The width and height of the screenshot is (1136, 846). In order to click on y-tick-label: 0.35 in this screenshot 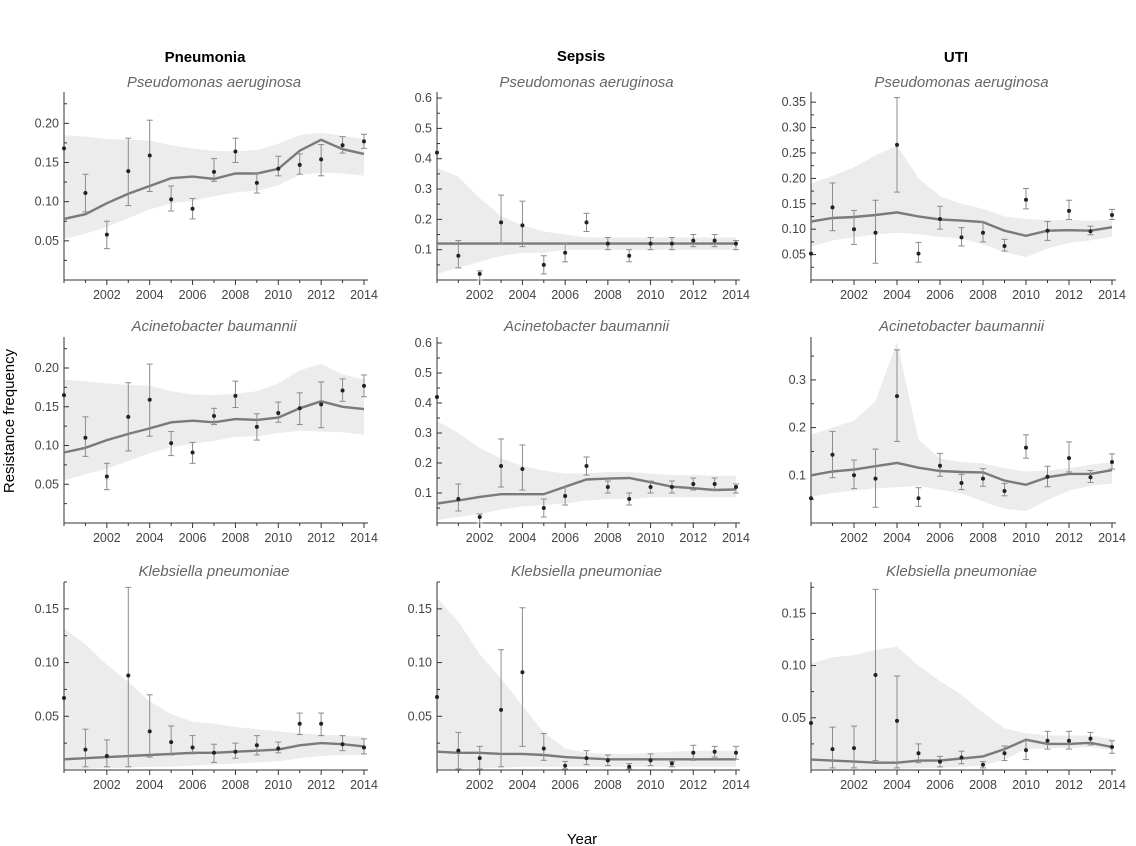, I will do `click(794, 102)`.